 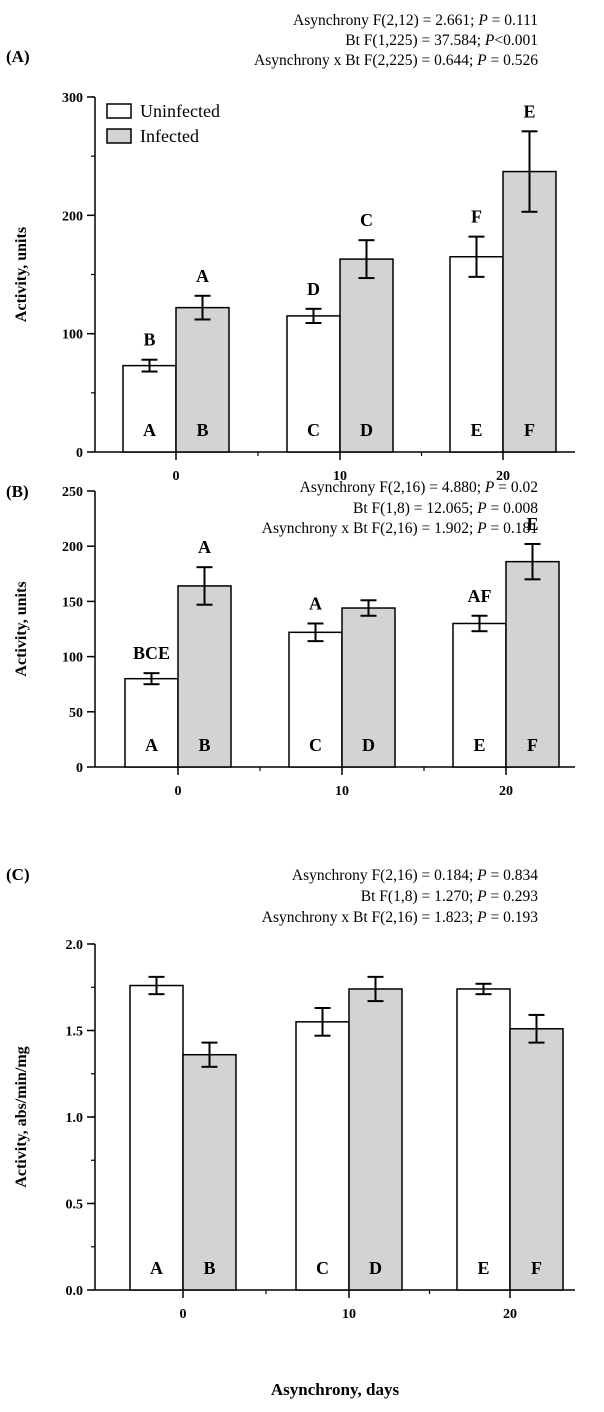 What do you see at coordinates (72, 492) in the screenshot?
I see `y-tick-label: 250` at bounding box center [72, 492].